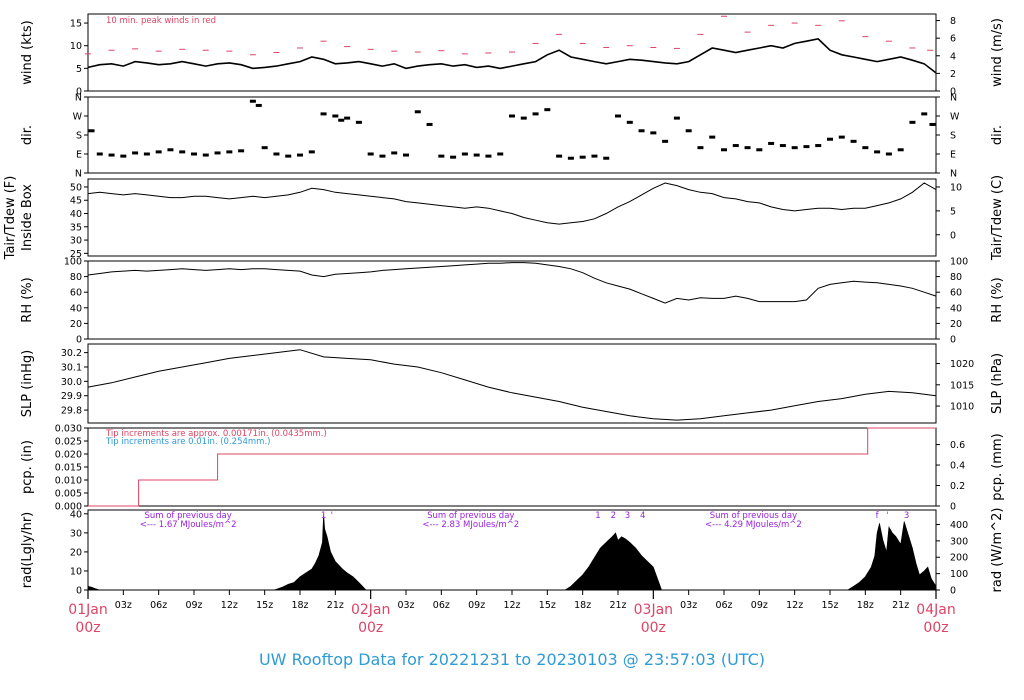 This screenshot has height=700, width=1024. I want to click on dir-frame, so click(512, 135).